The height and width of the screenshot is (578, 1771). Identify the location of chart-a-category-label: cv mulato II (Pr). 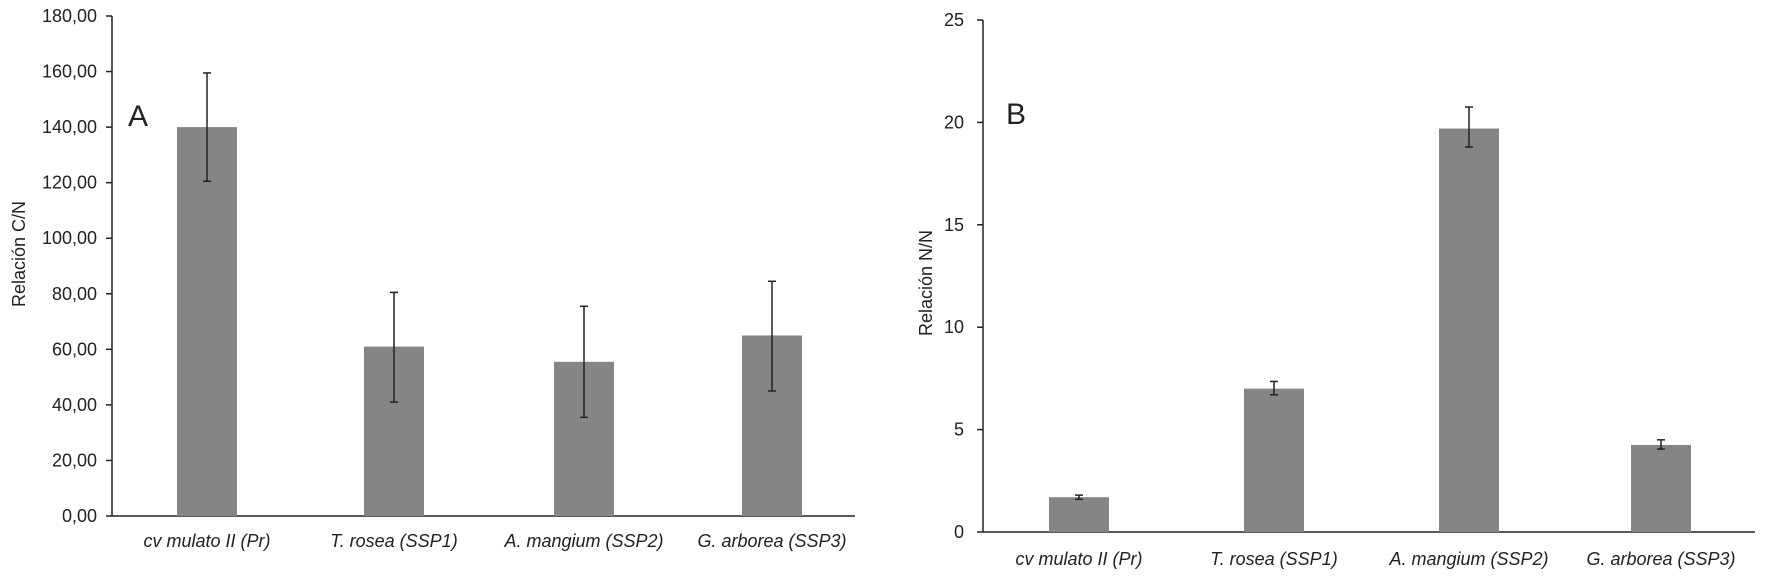
(206, 541).